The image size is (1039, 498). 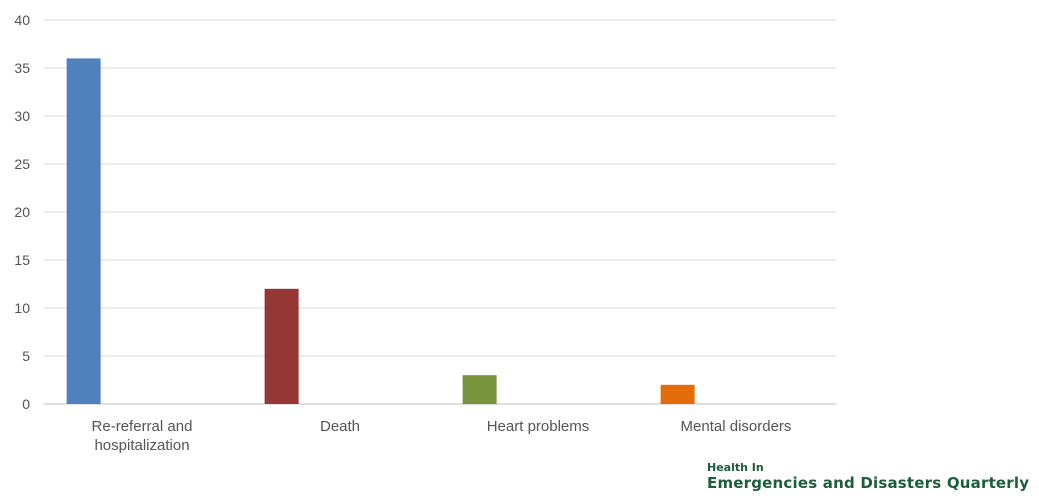 I want to click on y-tick-label: 20, so click(x=22, y=212).